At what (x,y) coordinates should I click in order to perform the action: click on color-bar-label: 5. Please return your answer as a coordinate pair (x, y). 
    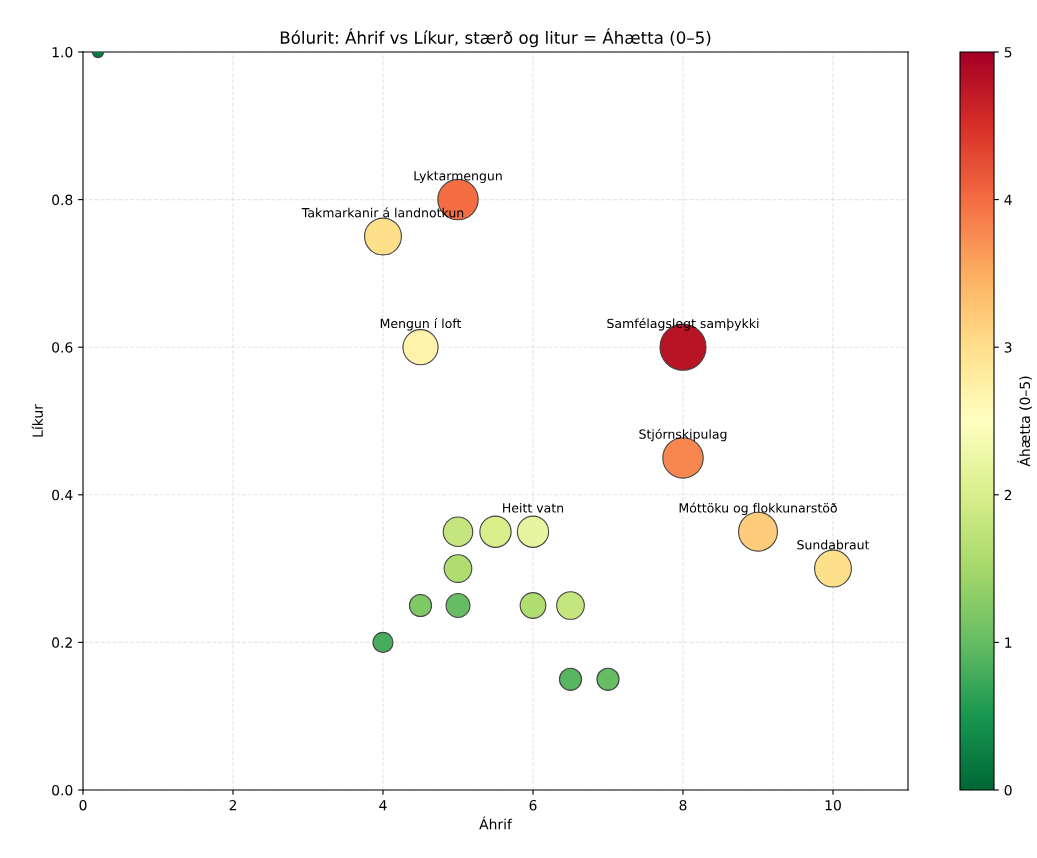
    Looking at the image, I should click on (1008, 52).